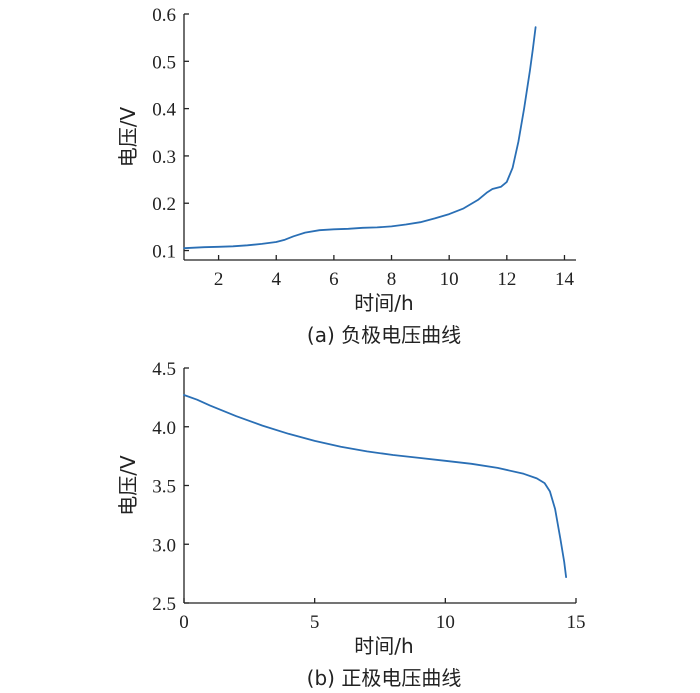  Describe the element at coordinates (164, 428) in the screenshot. I see `y-tick-label: 4.0` at that location.